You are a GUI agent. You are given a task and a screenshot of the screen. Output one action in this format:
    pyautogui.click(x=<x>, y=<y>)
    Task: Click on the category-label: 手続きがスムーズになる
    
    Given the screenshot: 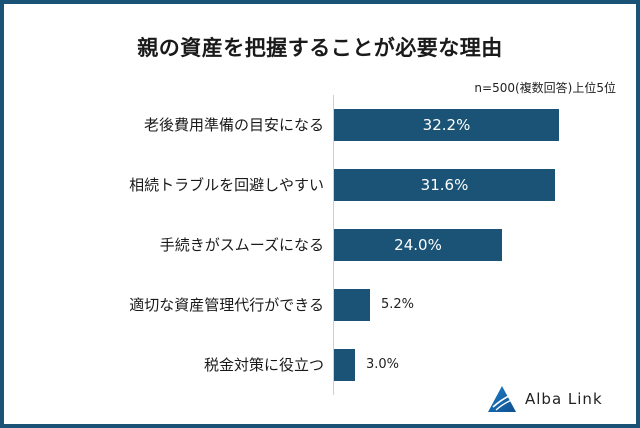 What is the action you would take?
    pyautogui.click(x=241, y=245)
    